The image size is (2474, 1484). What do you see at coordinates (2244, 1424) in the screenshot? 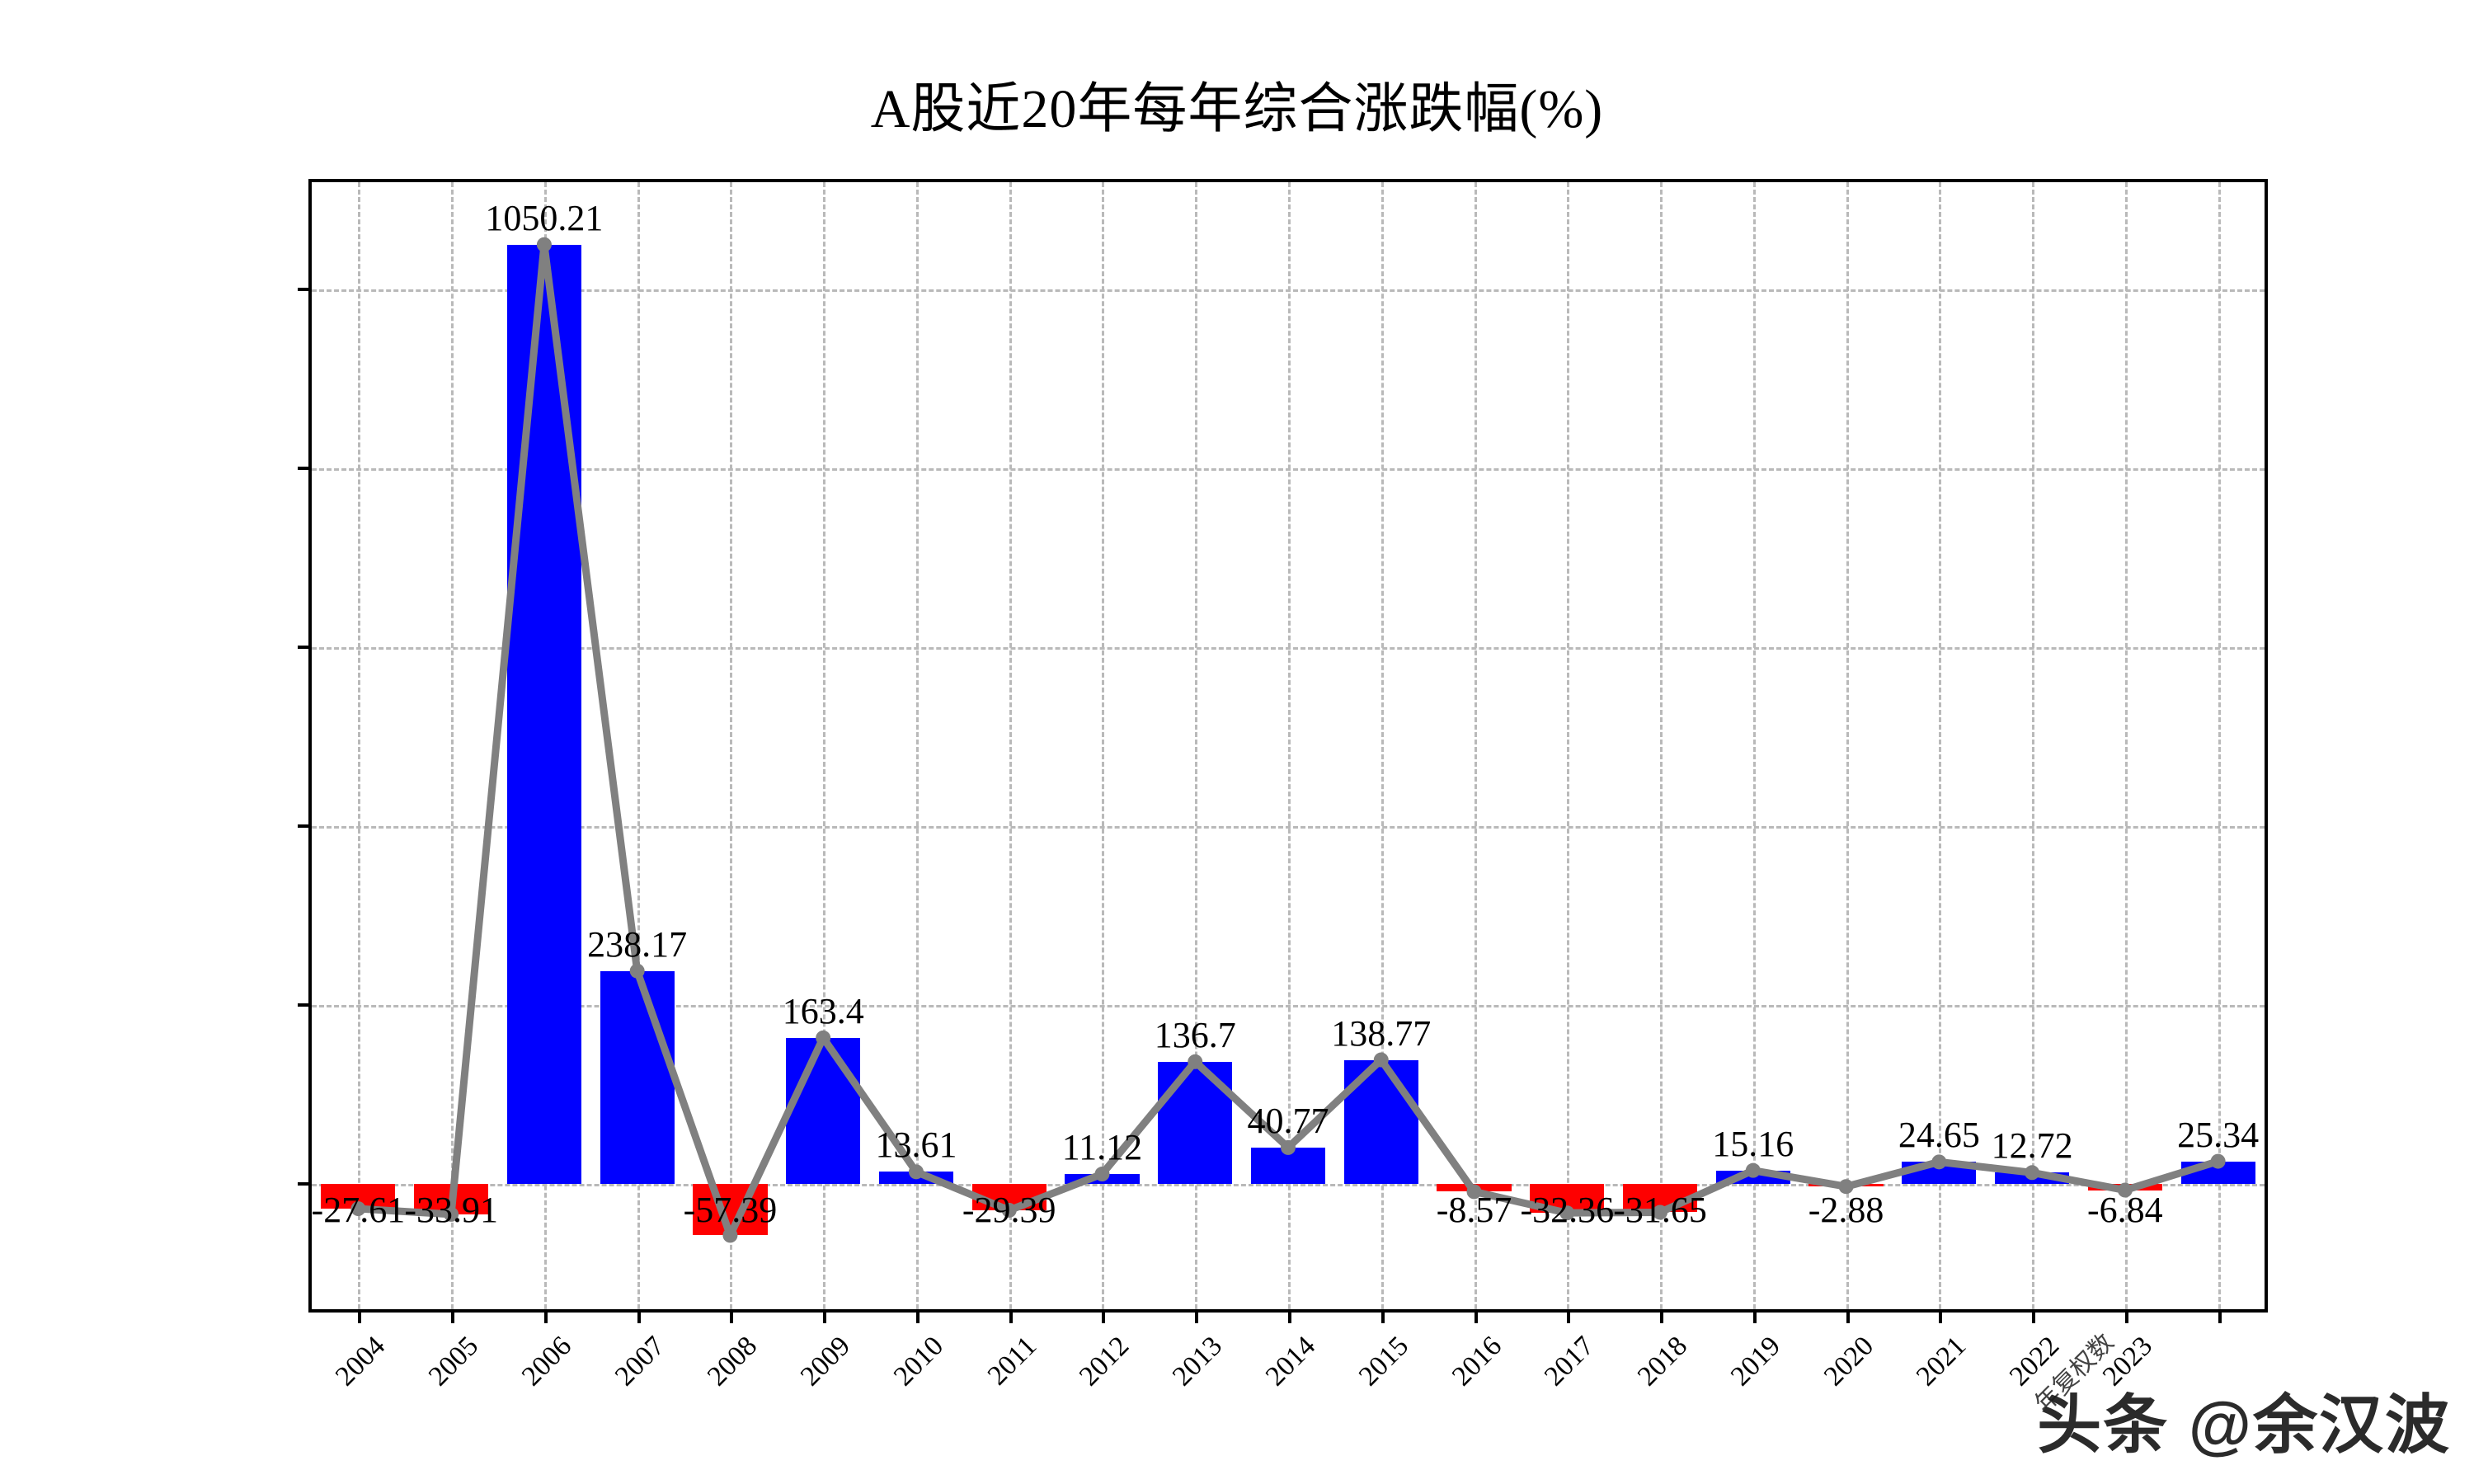
I see `watermark-logo: 头条 @余汉波` at bounding box center [2244, 1424].